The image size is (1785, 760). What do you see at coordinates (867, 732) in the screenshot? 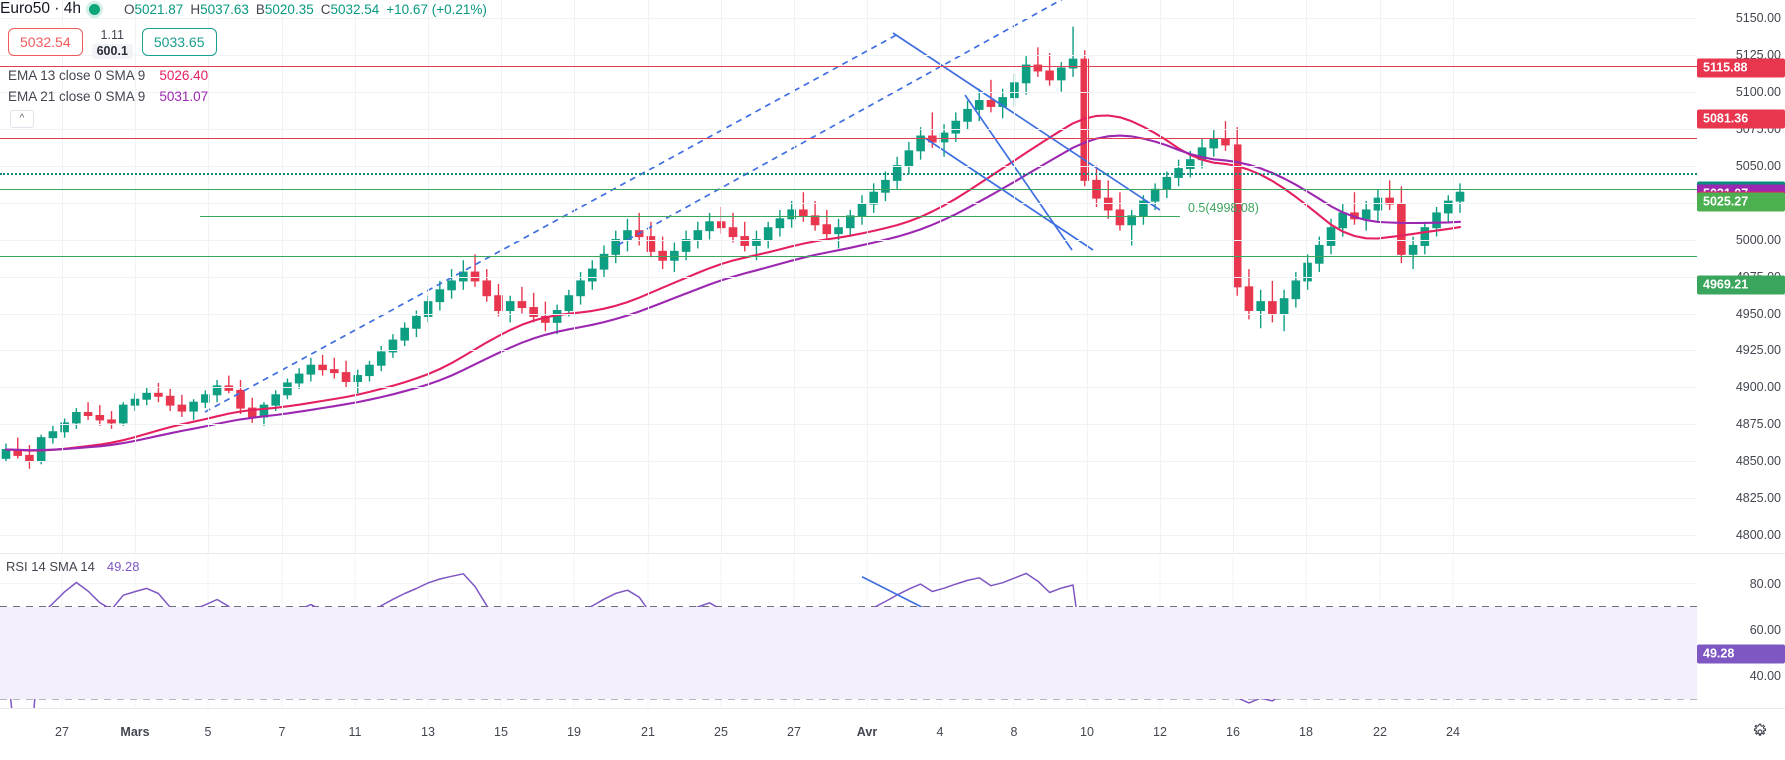
I see `time-label-avr: Avr` at bounding box center [867, 732].